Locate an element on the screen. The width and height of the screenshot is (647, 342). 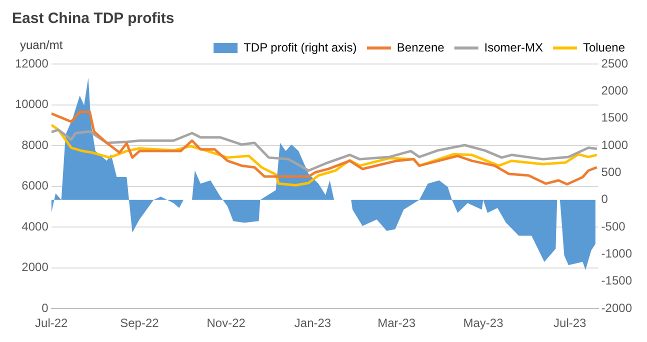
x-tick-label: Jul-23 is located at coordinates (570, 323).